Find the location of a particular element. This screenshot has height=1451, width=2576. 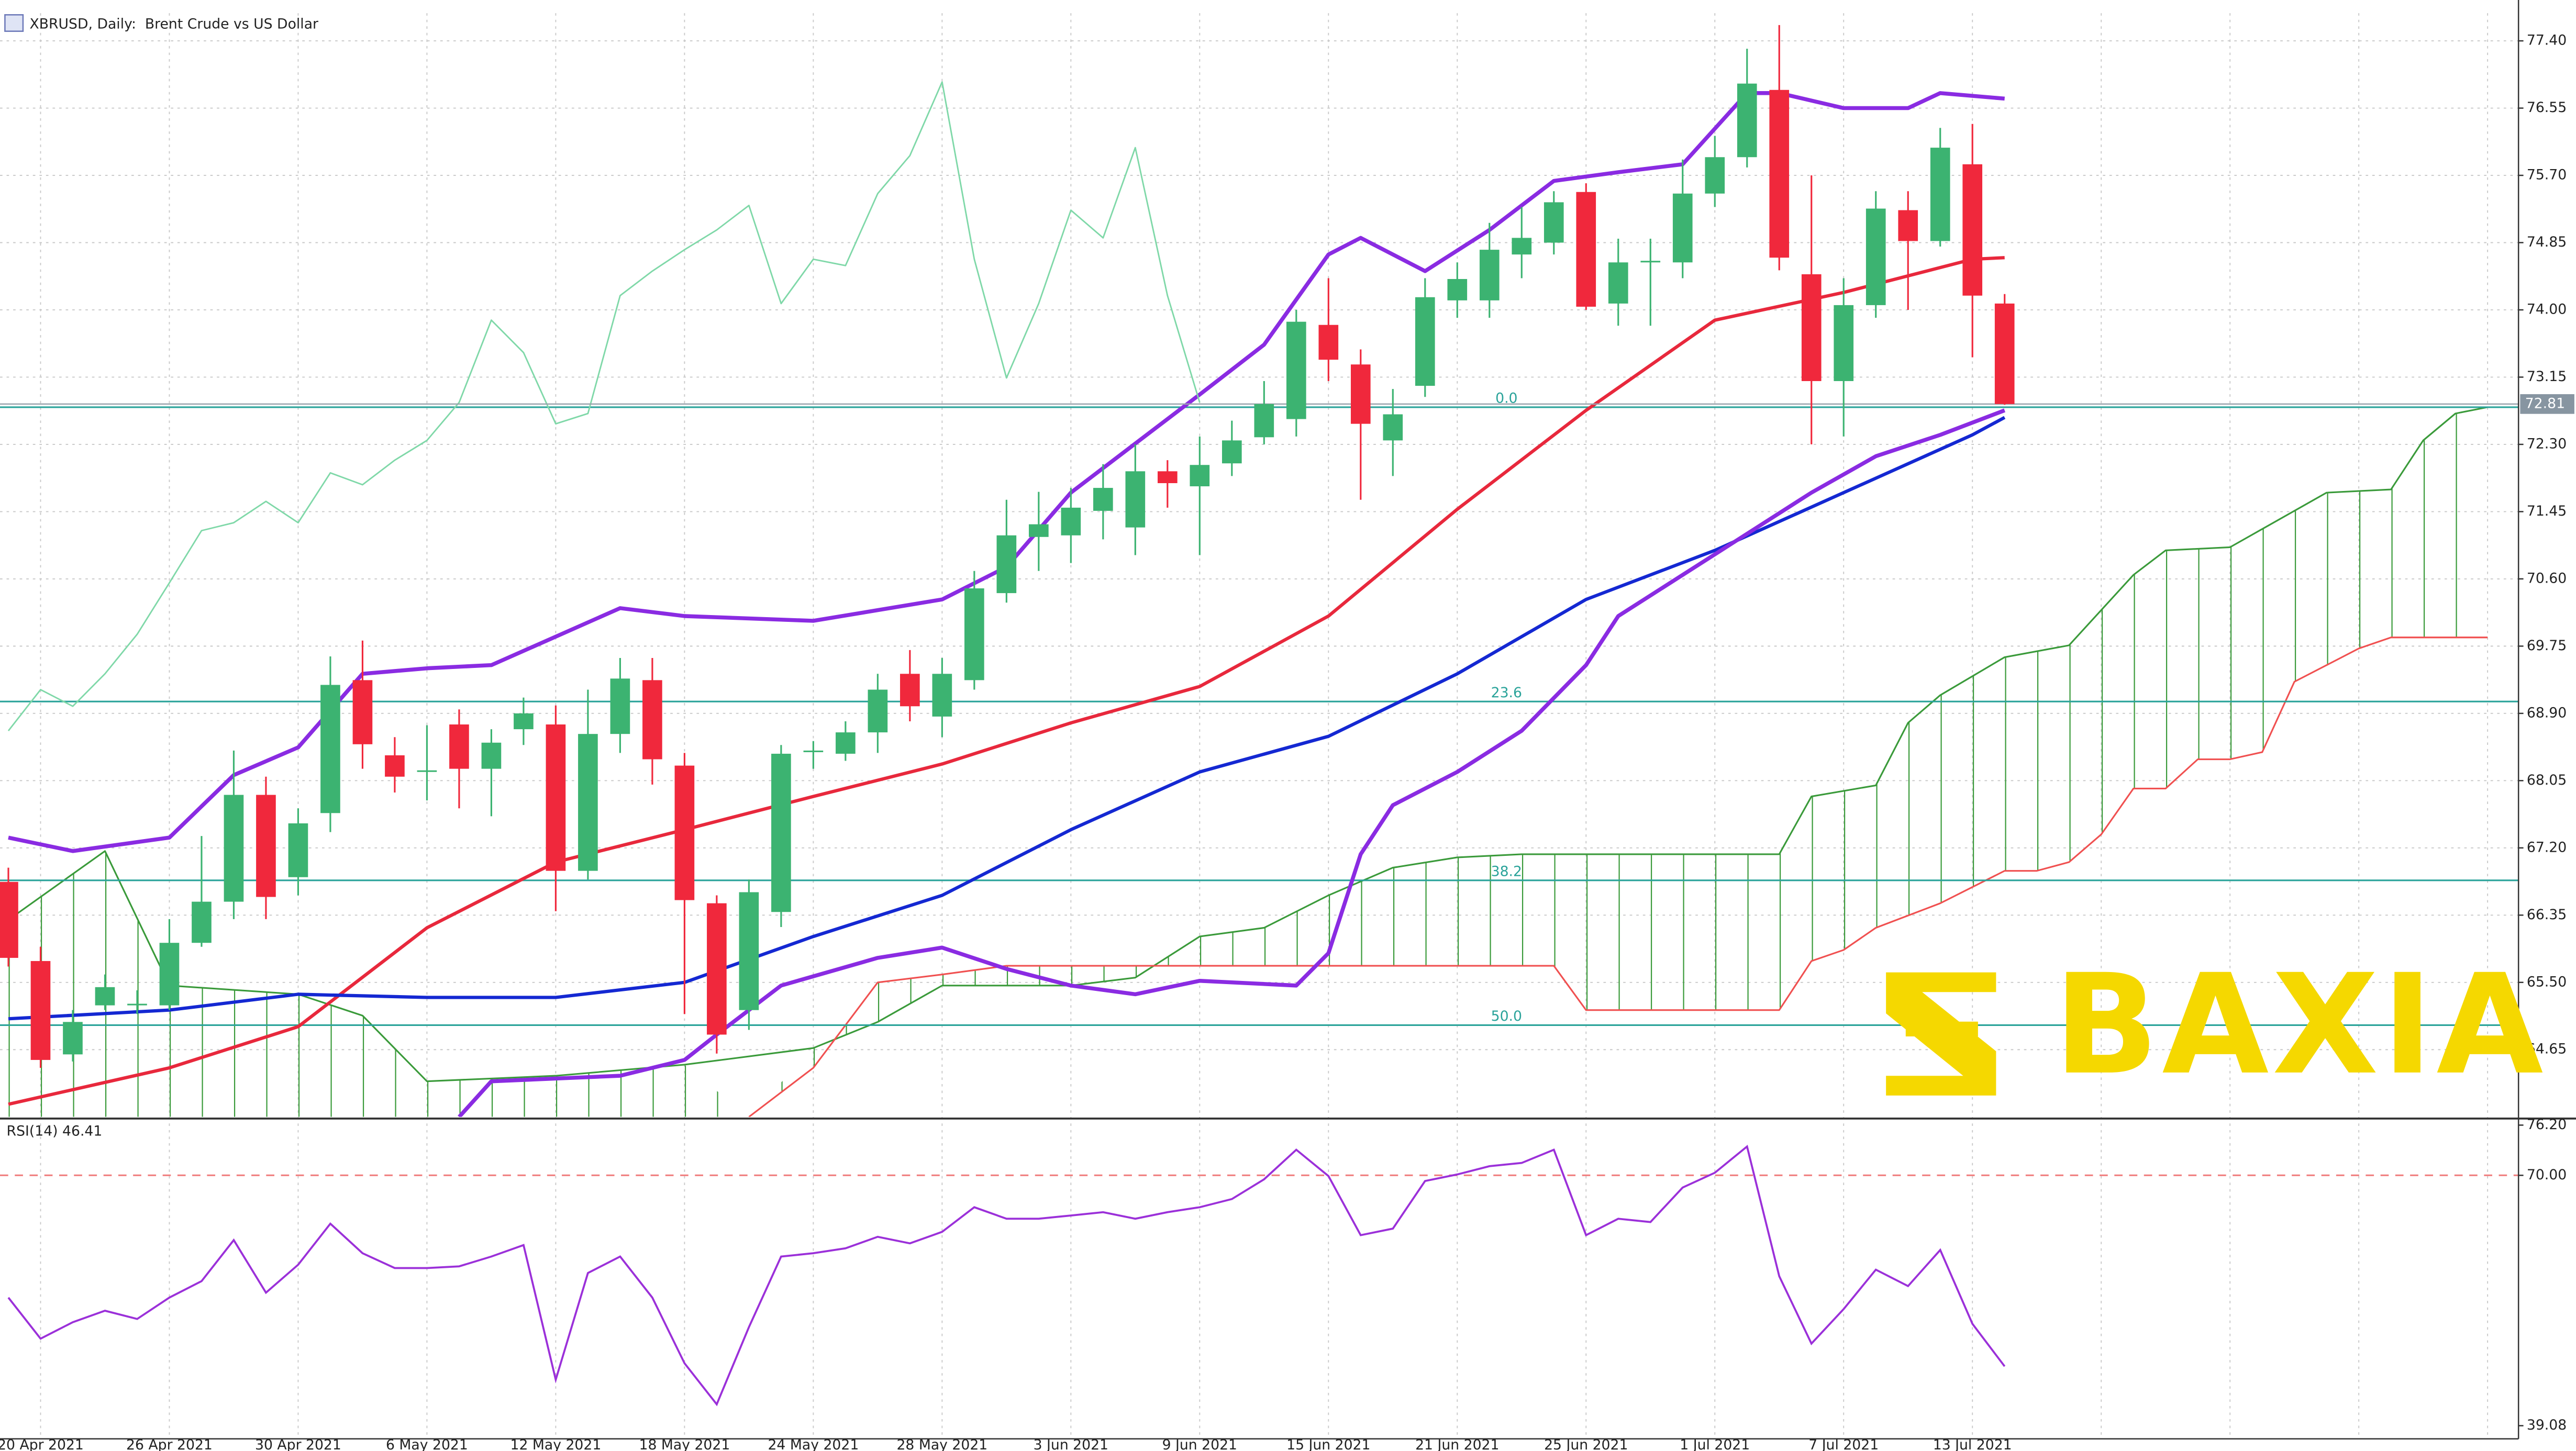

y-tick-label: 77.40 is located at coordinates (2547, 41).